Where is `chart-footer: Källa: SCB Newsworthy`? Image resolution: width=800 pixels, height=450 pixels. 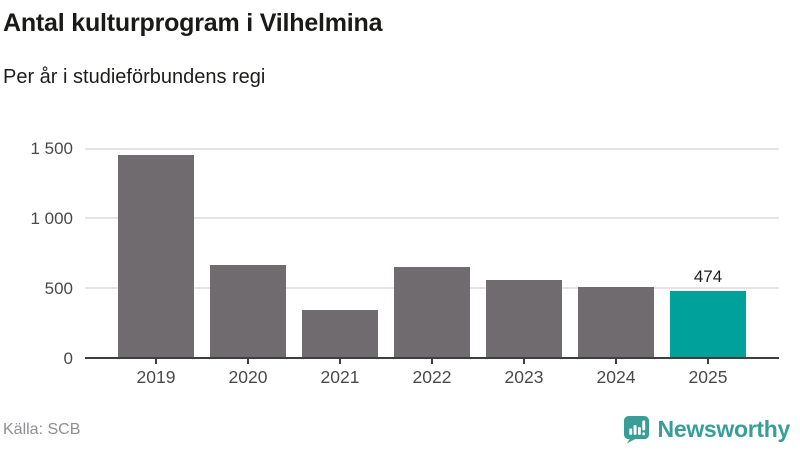 chart-footer: Källa: SCB Newsworthy is located at coordinates (396, 429).